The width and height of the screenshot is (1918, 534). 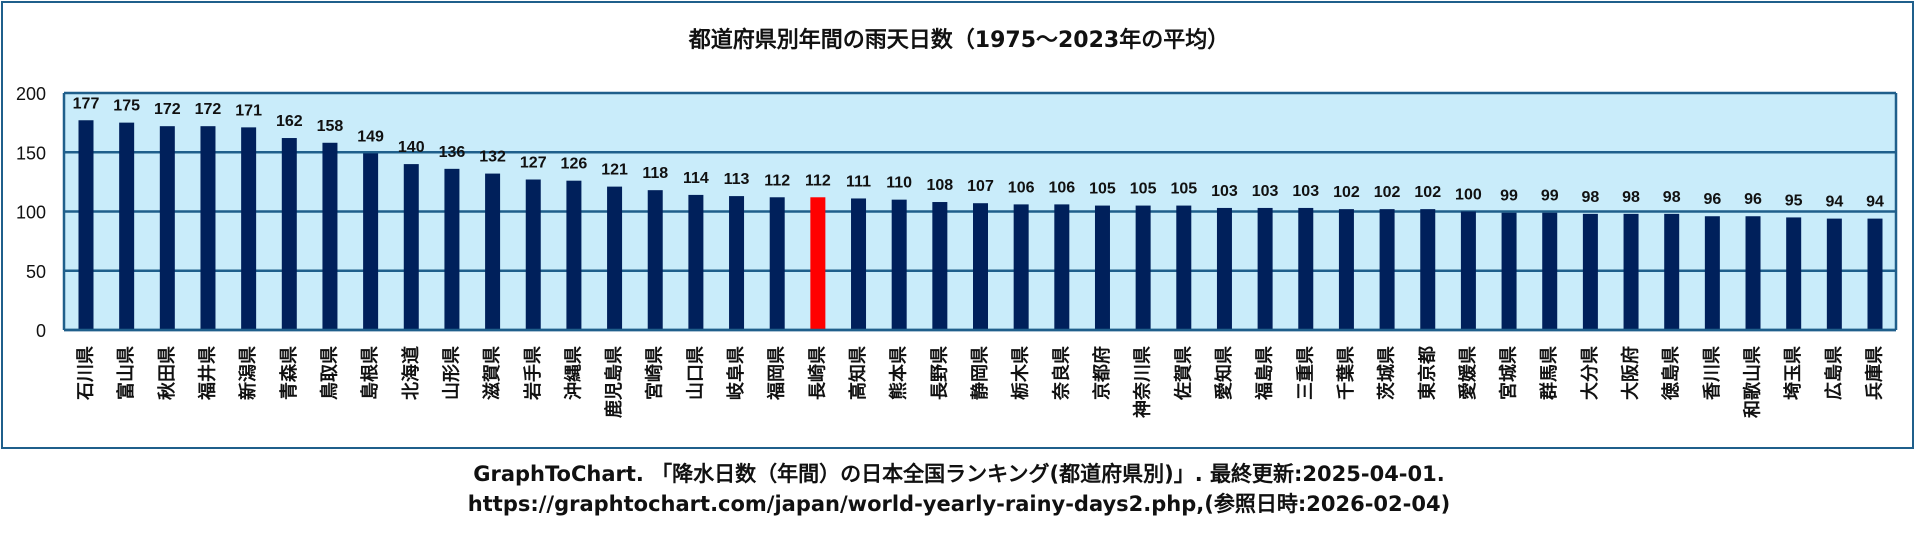 I want to click on data-label: 171, so click(x=248, y=110).